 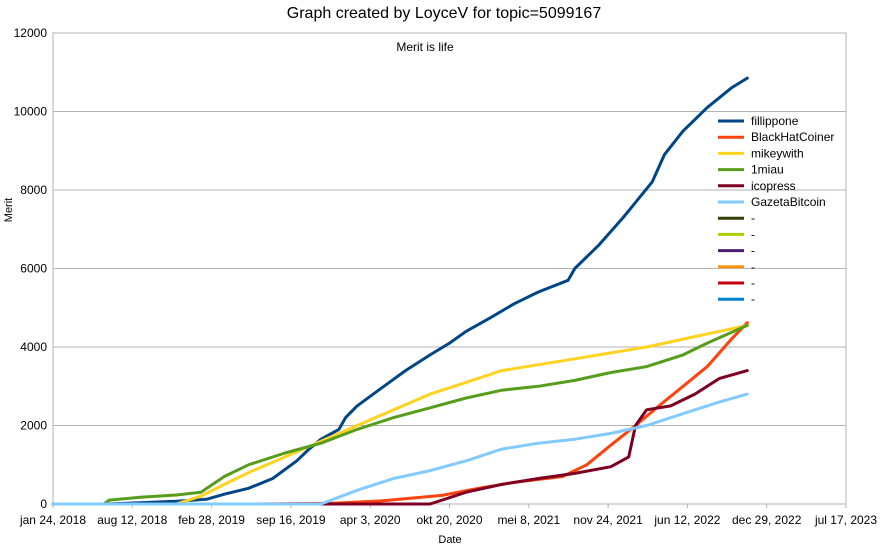 I want to click on y-tick-label: 4000, so click(x=33, y=347).